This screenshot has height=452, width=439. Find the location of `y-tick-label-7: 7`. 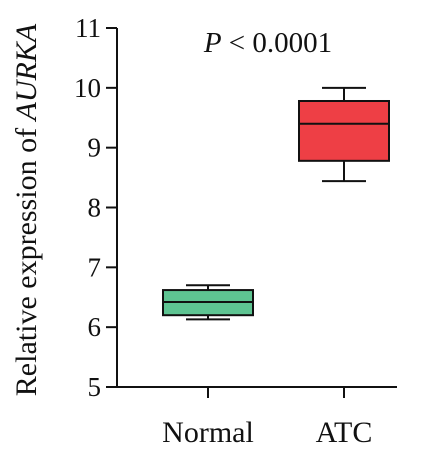

y-tick-label-7: 7 is located at coordinates (95, 267).